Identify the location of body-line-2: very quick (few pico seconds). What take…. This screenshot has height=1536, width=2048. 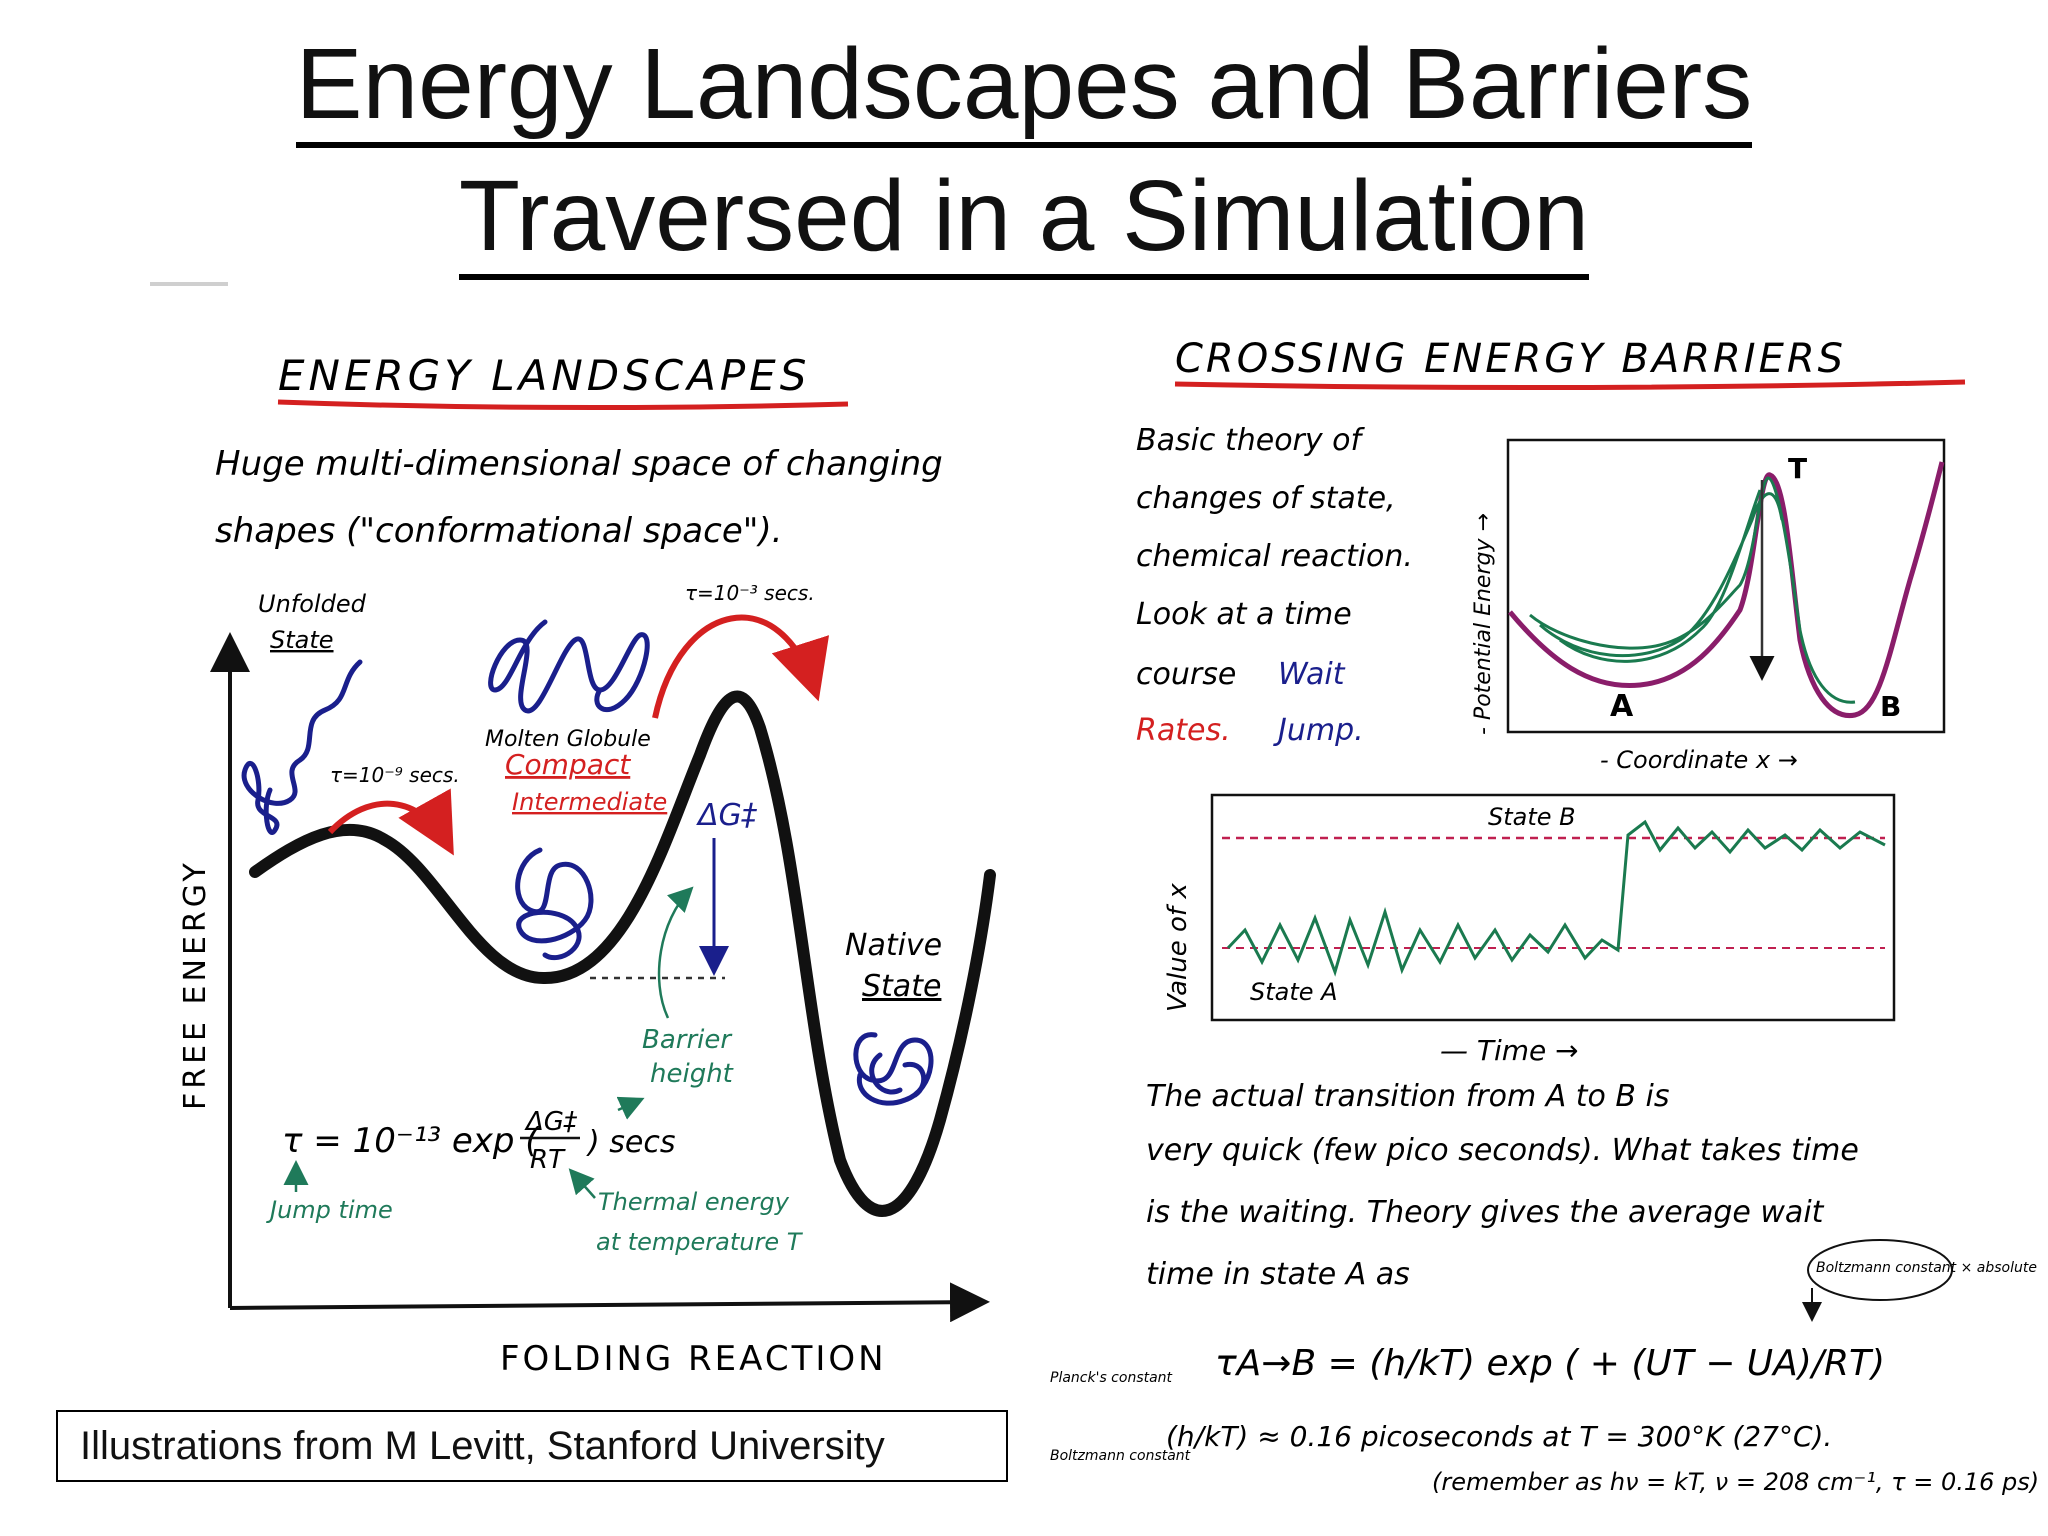
(1502, 1150).